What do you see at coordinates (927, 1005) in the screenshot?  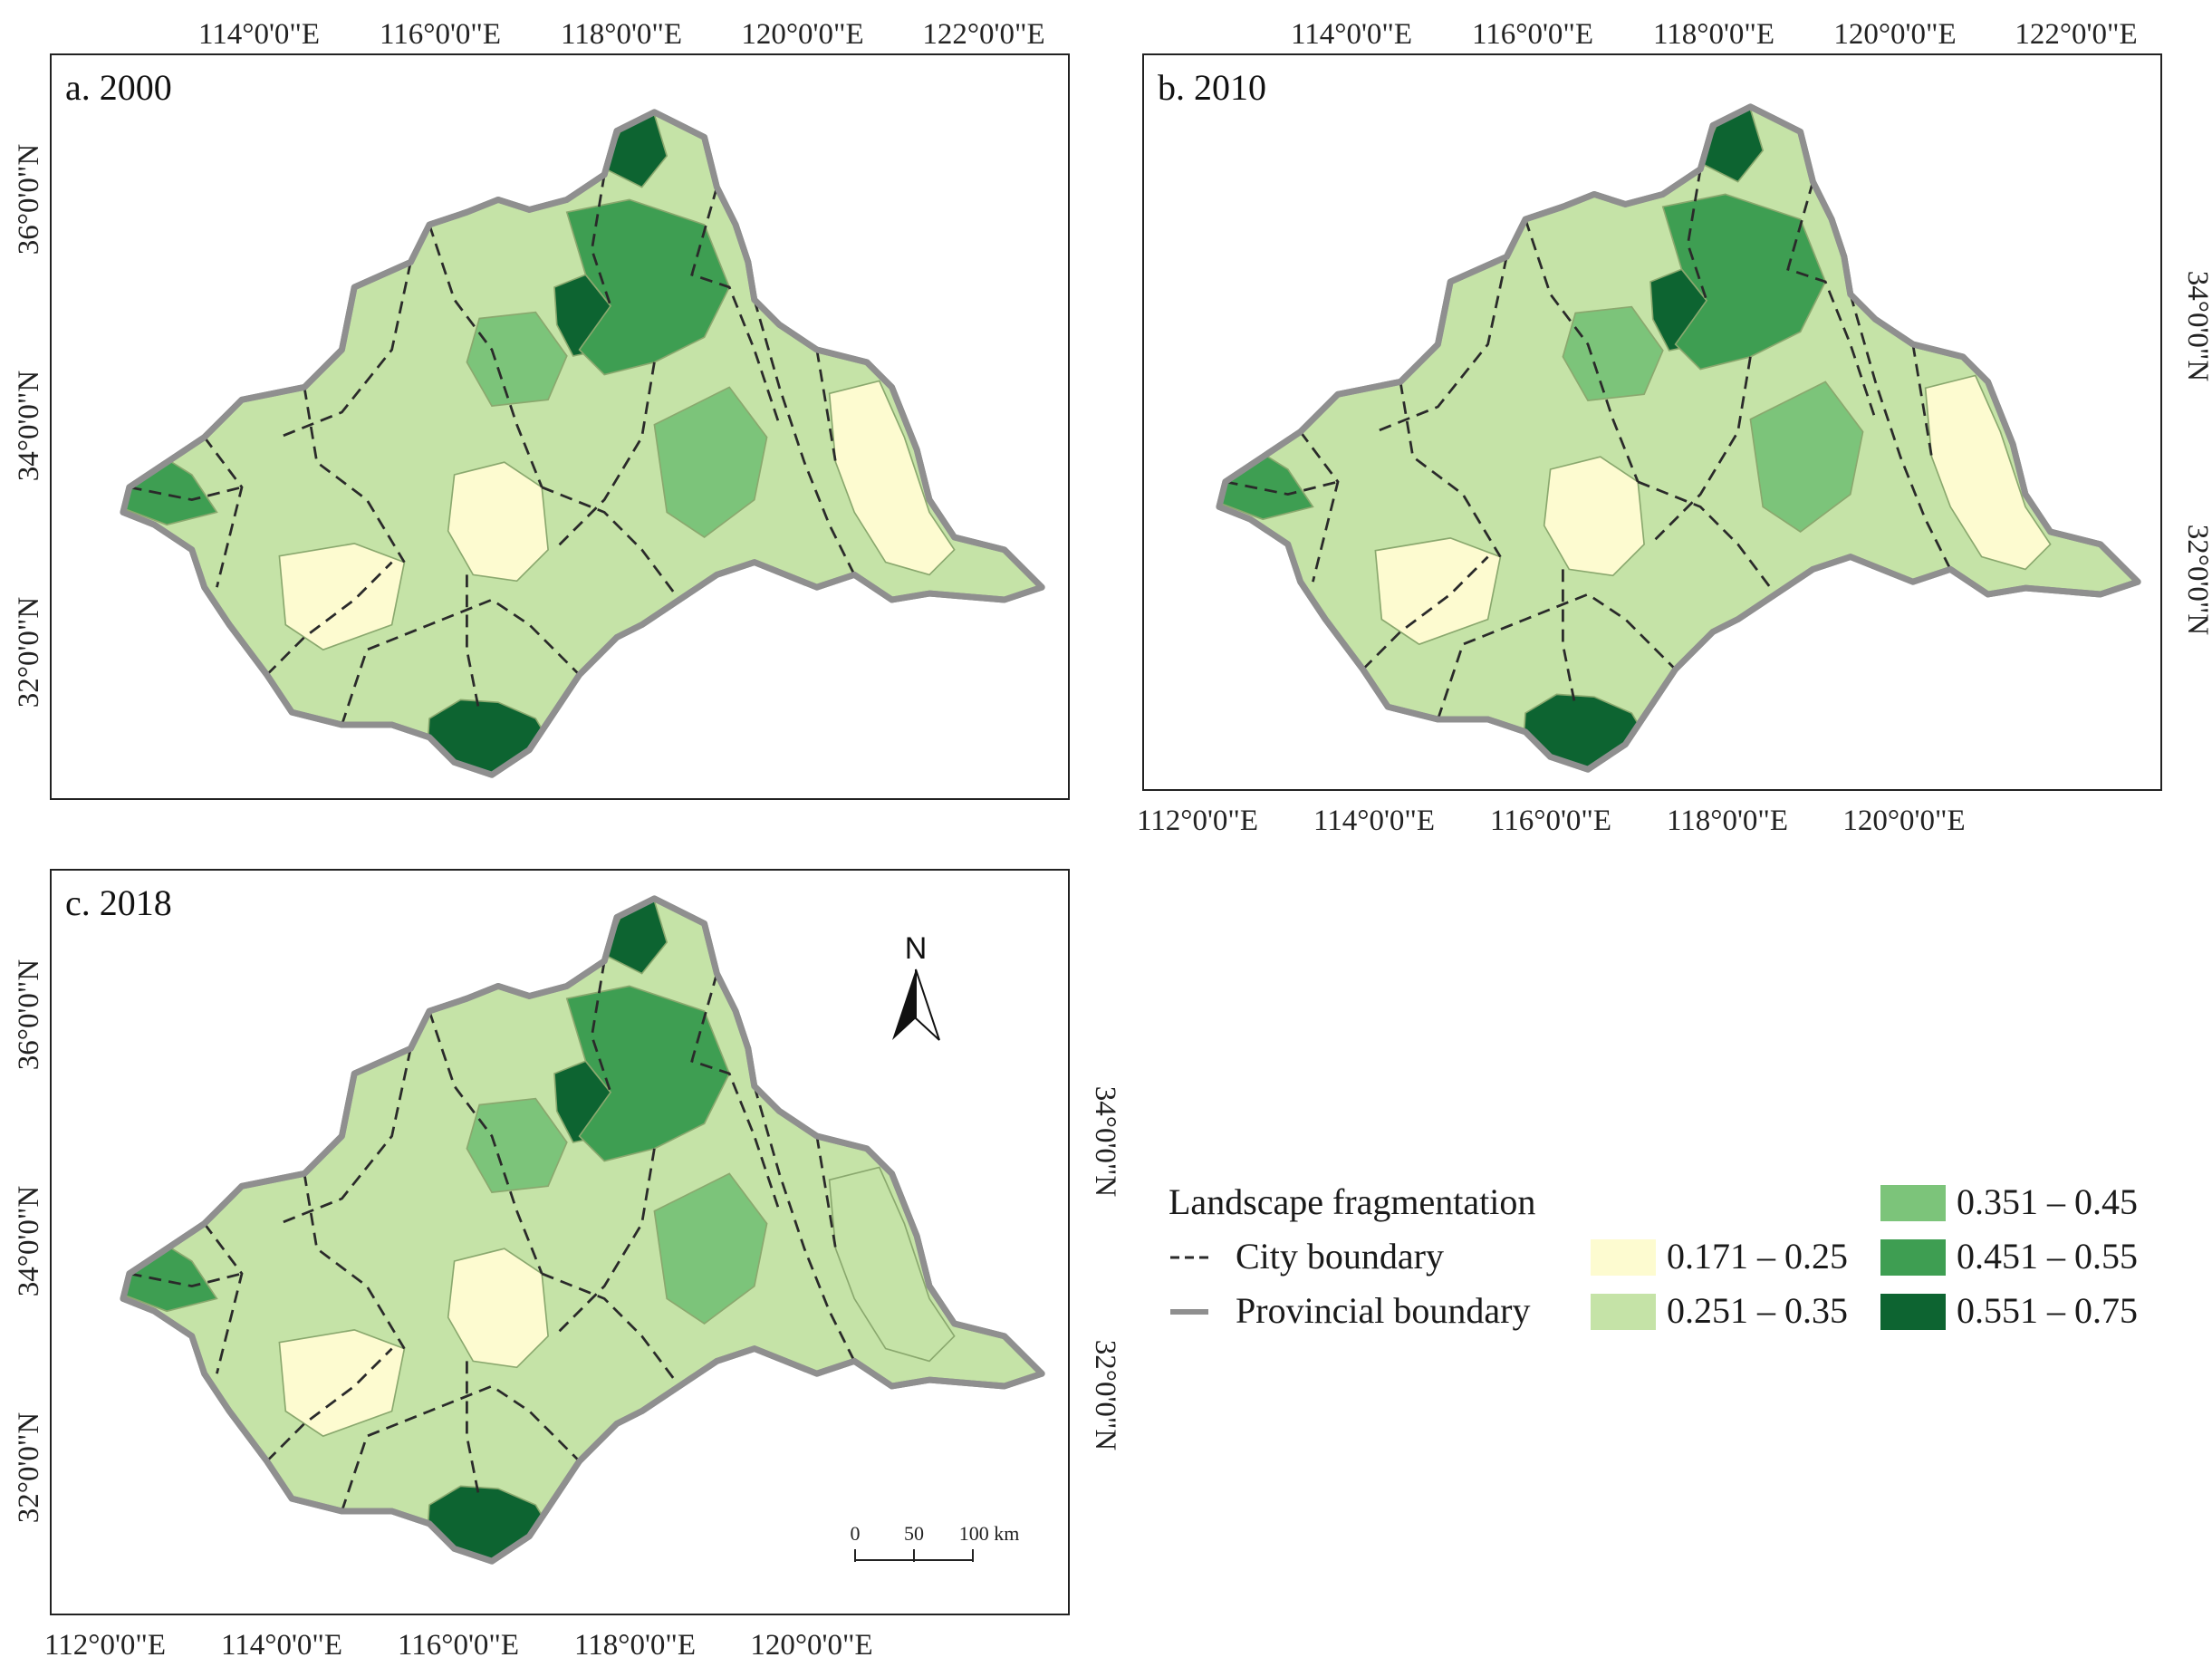 I see `north-arrow-icon` at bounding box center [927, 1005].